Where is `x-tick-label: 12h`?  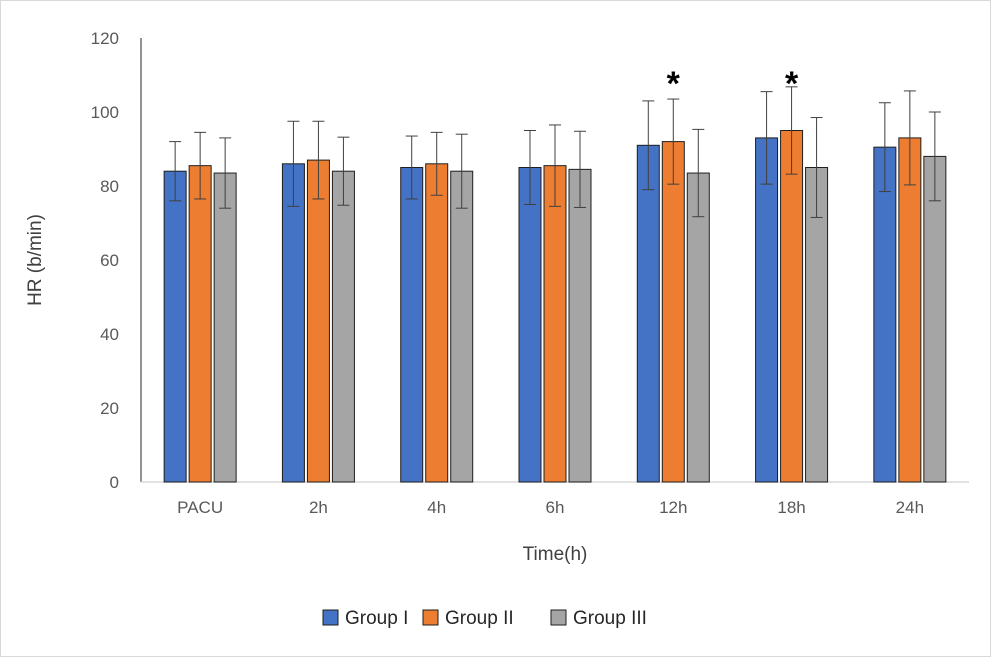 x-tick-label: 12h is located at coordinates (673, 507).